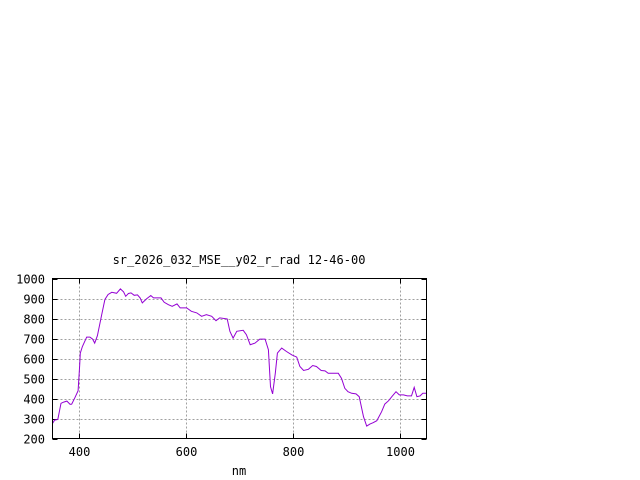 This screenshot has width=640, height=480. Describe the element at coordinates (34, 340) in the screenshot. I see `y-tick-label: 700` at that location.